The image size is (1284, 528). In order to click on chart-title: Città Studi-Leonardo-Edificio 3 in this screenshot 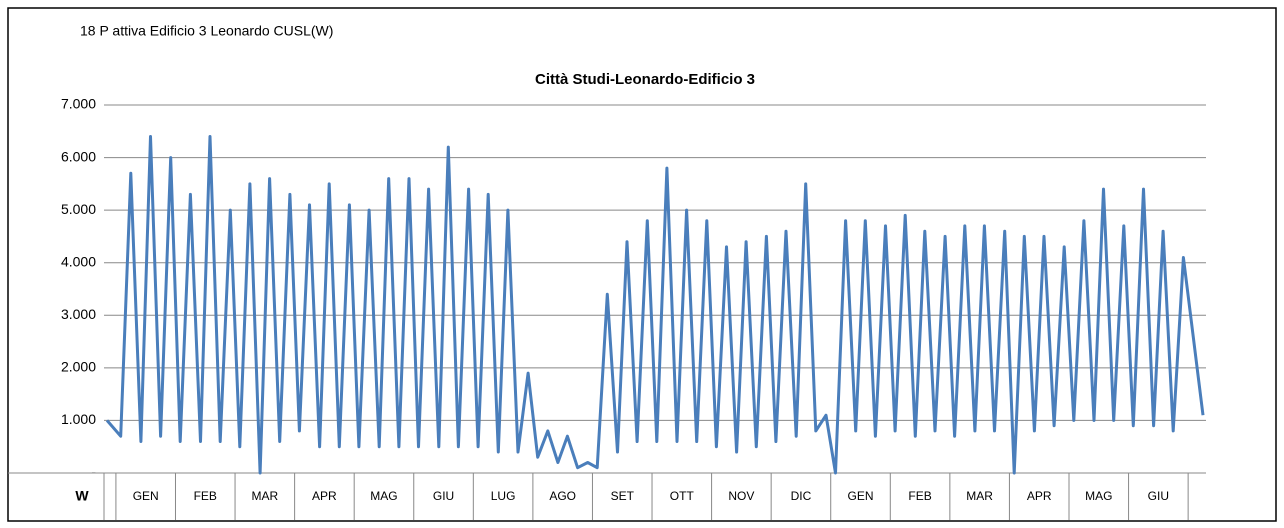, I will do `click(645, 79)`.